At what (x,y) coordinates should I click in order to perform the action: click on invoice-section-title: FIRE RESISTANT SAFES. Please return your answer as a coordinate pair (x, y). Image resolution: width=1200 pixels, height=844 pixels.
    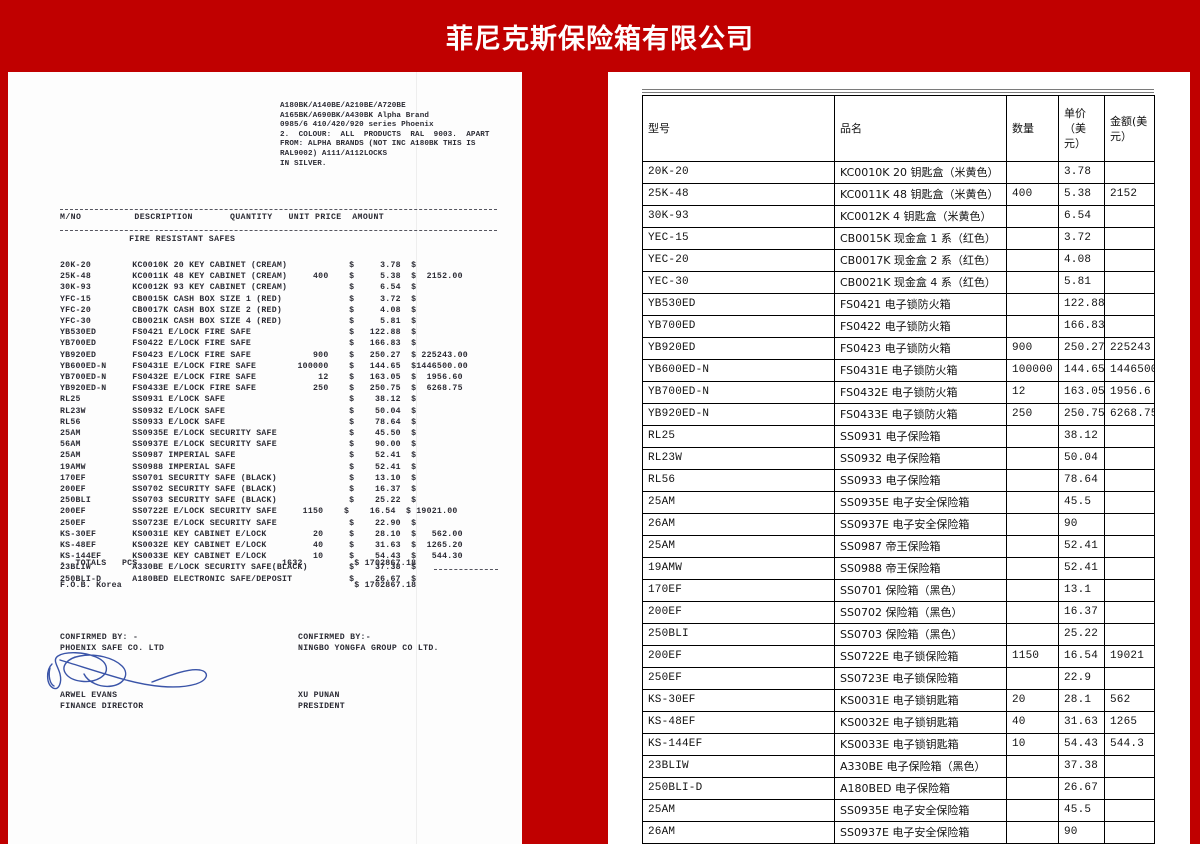
    Looking at the image, I should click on (148, 239).